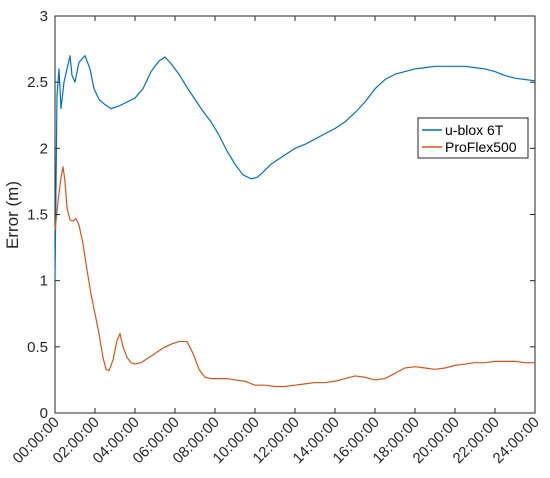 This screenshot has height=478, width=550. What do you see at coordinates (44, 148) in the screenshot?
I see `y-tick-label: 2` at bounding box center [44, 148].